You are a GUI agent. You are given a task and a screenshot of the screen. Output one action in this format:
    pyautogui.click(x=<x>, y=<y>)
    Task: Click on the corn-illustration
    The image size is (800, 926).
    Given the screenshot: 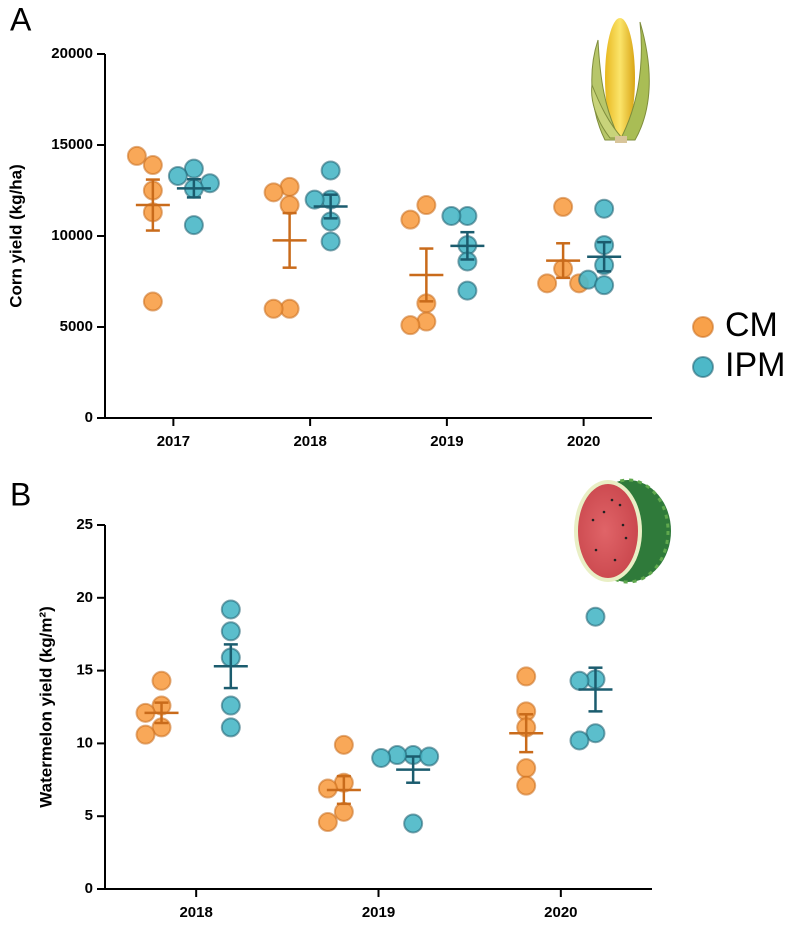 What is the action you would take?
    pyautogui.click(x=620, y=80)
    